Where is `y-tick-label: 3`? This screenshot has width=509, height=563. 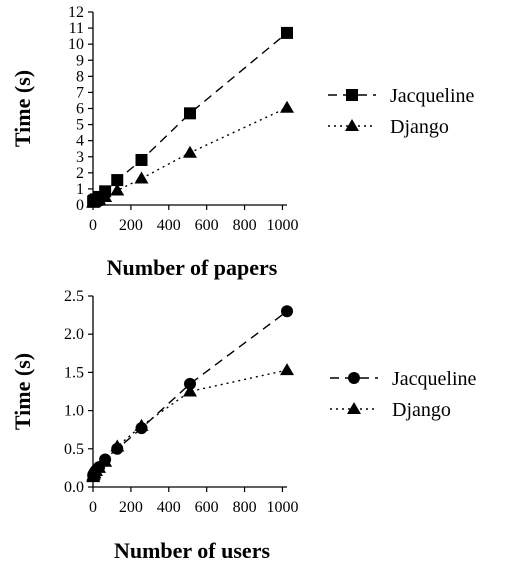 y-tick-label: 3 is located at coordinates (80, 157).